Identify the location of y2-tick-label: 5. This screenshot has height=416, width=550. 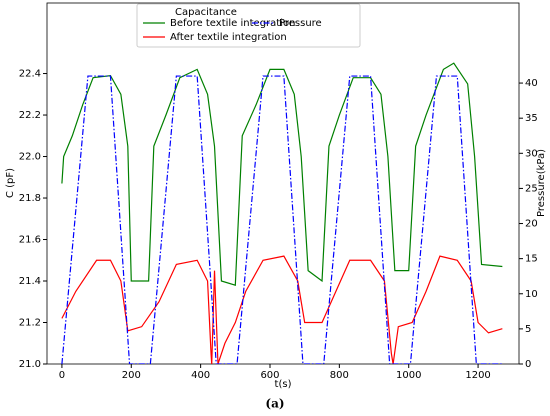
(528, 329).